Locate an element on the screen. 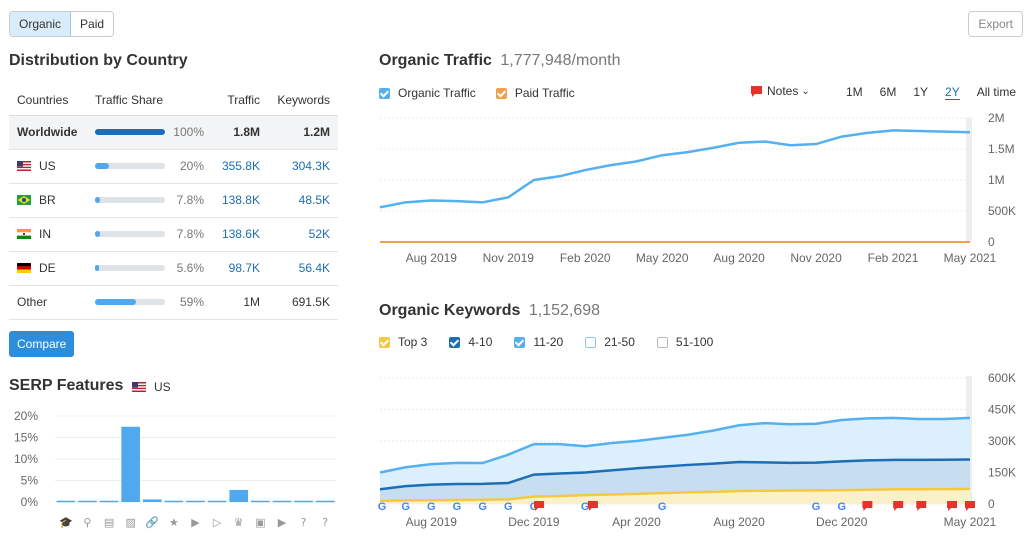  organic-traffic-value: 1,777,948/month is located at coordinates (560, 60).